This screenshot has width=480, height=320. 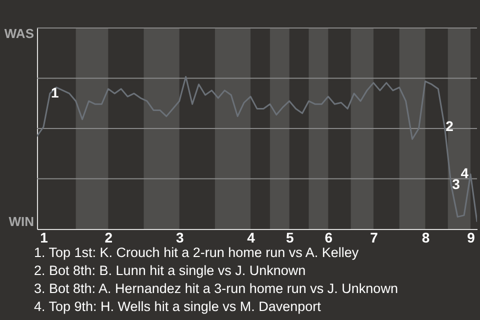 I want to click on x-tick-label: 3, so click(x=180, y=238).